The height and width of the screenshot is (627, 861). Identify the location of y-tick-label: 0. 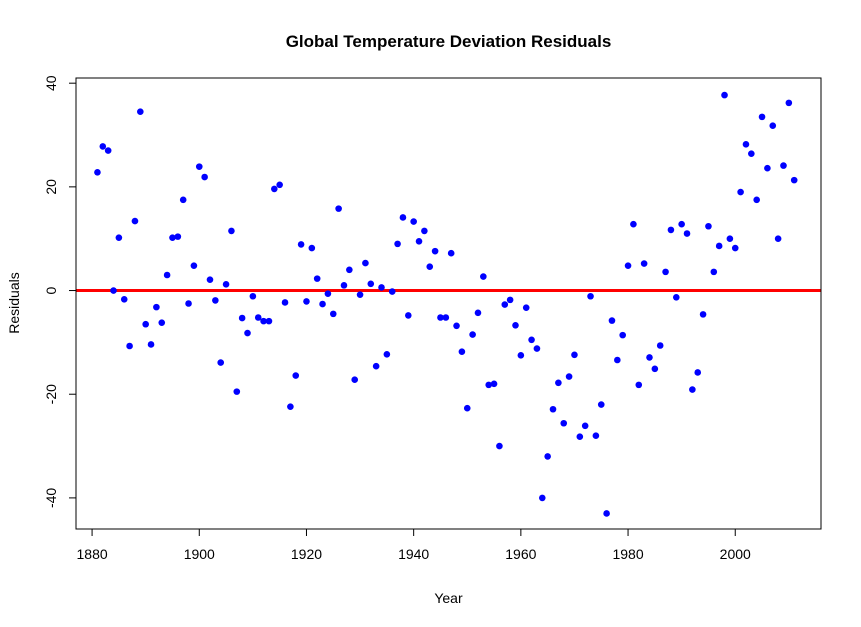
(51, 290).